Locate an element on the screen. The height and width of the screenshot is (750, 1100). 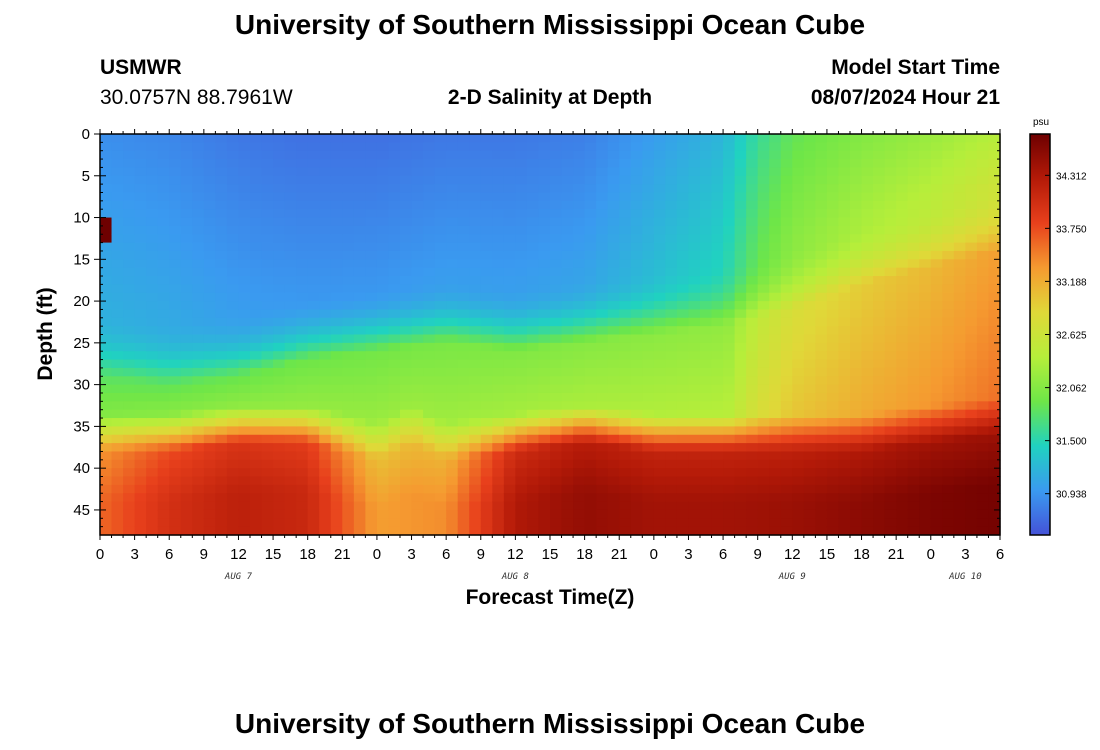
y-axis-title: Depth (ft) is located at coordinates (45, 333).